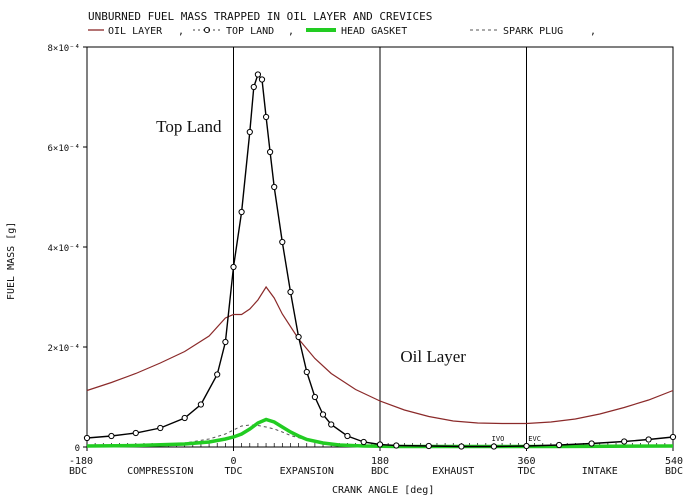 The image size is (683, 497). Describe the element at coordinates (379, 435) in the screenshot. I see `series-spark-plug` at that location.